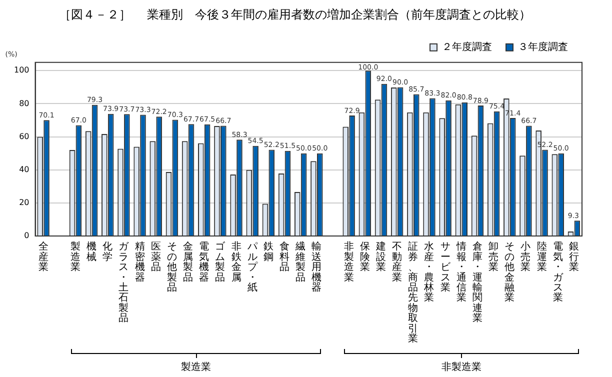 The image size is (612, 377). What do you see at coordinates (24, 103) in the screenshot?
I see `y-tick-label: 80` at bounding box center [24, 103].